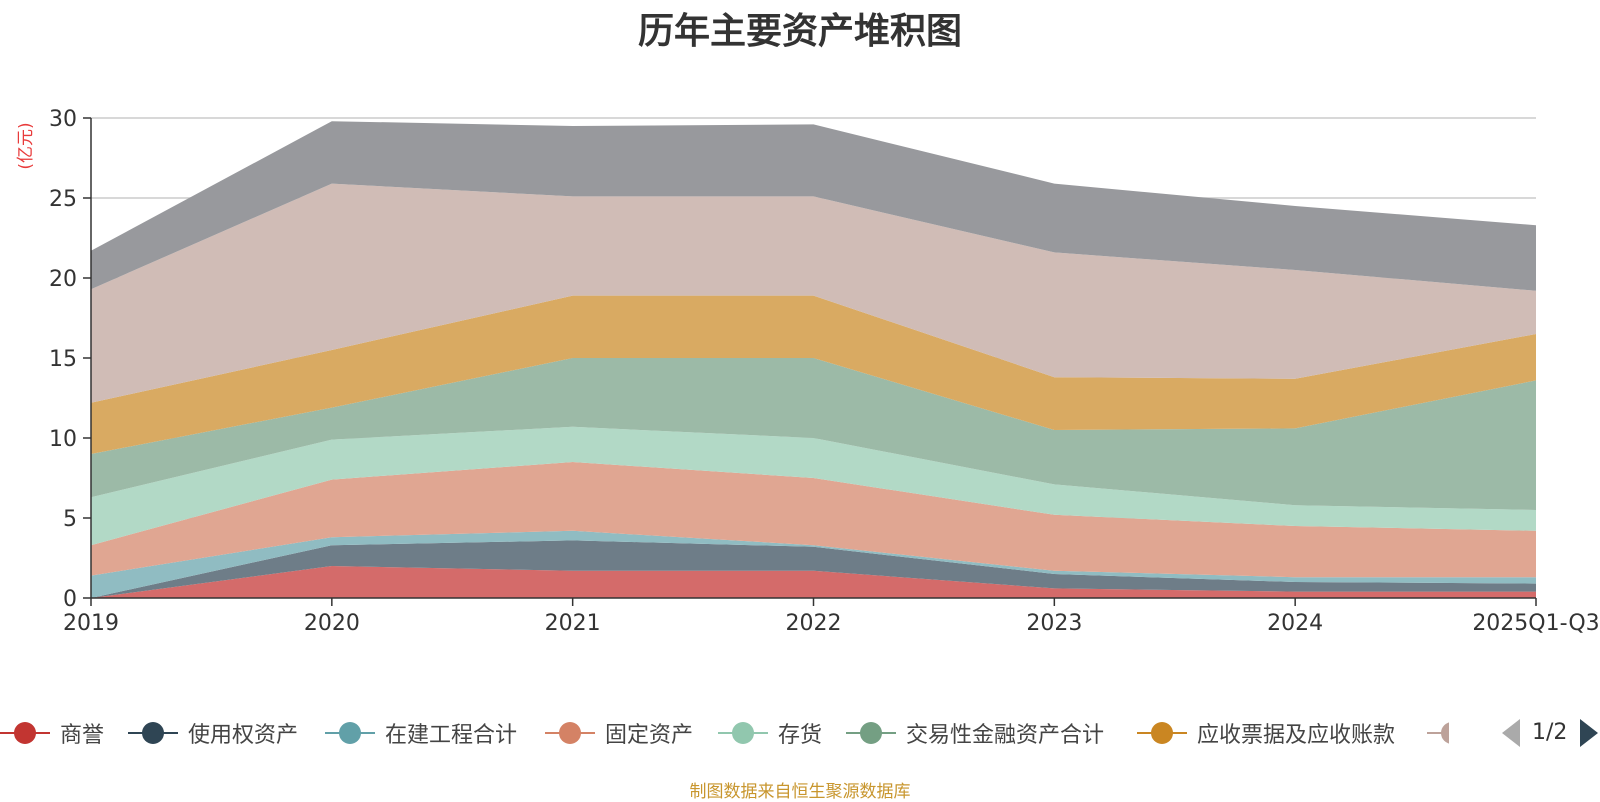 The height and width of the screenshot is (802, 1600). Describe the element at coordinates (573, 623) in the screenshot. I see `x-tick-label: 2021` at that location.